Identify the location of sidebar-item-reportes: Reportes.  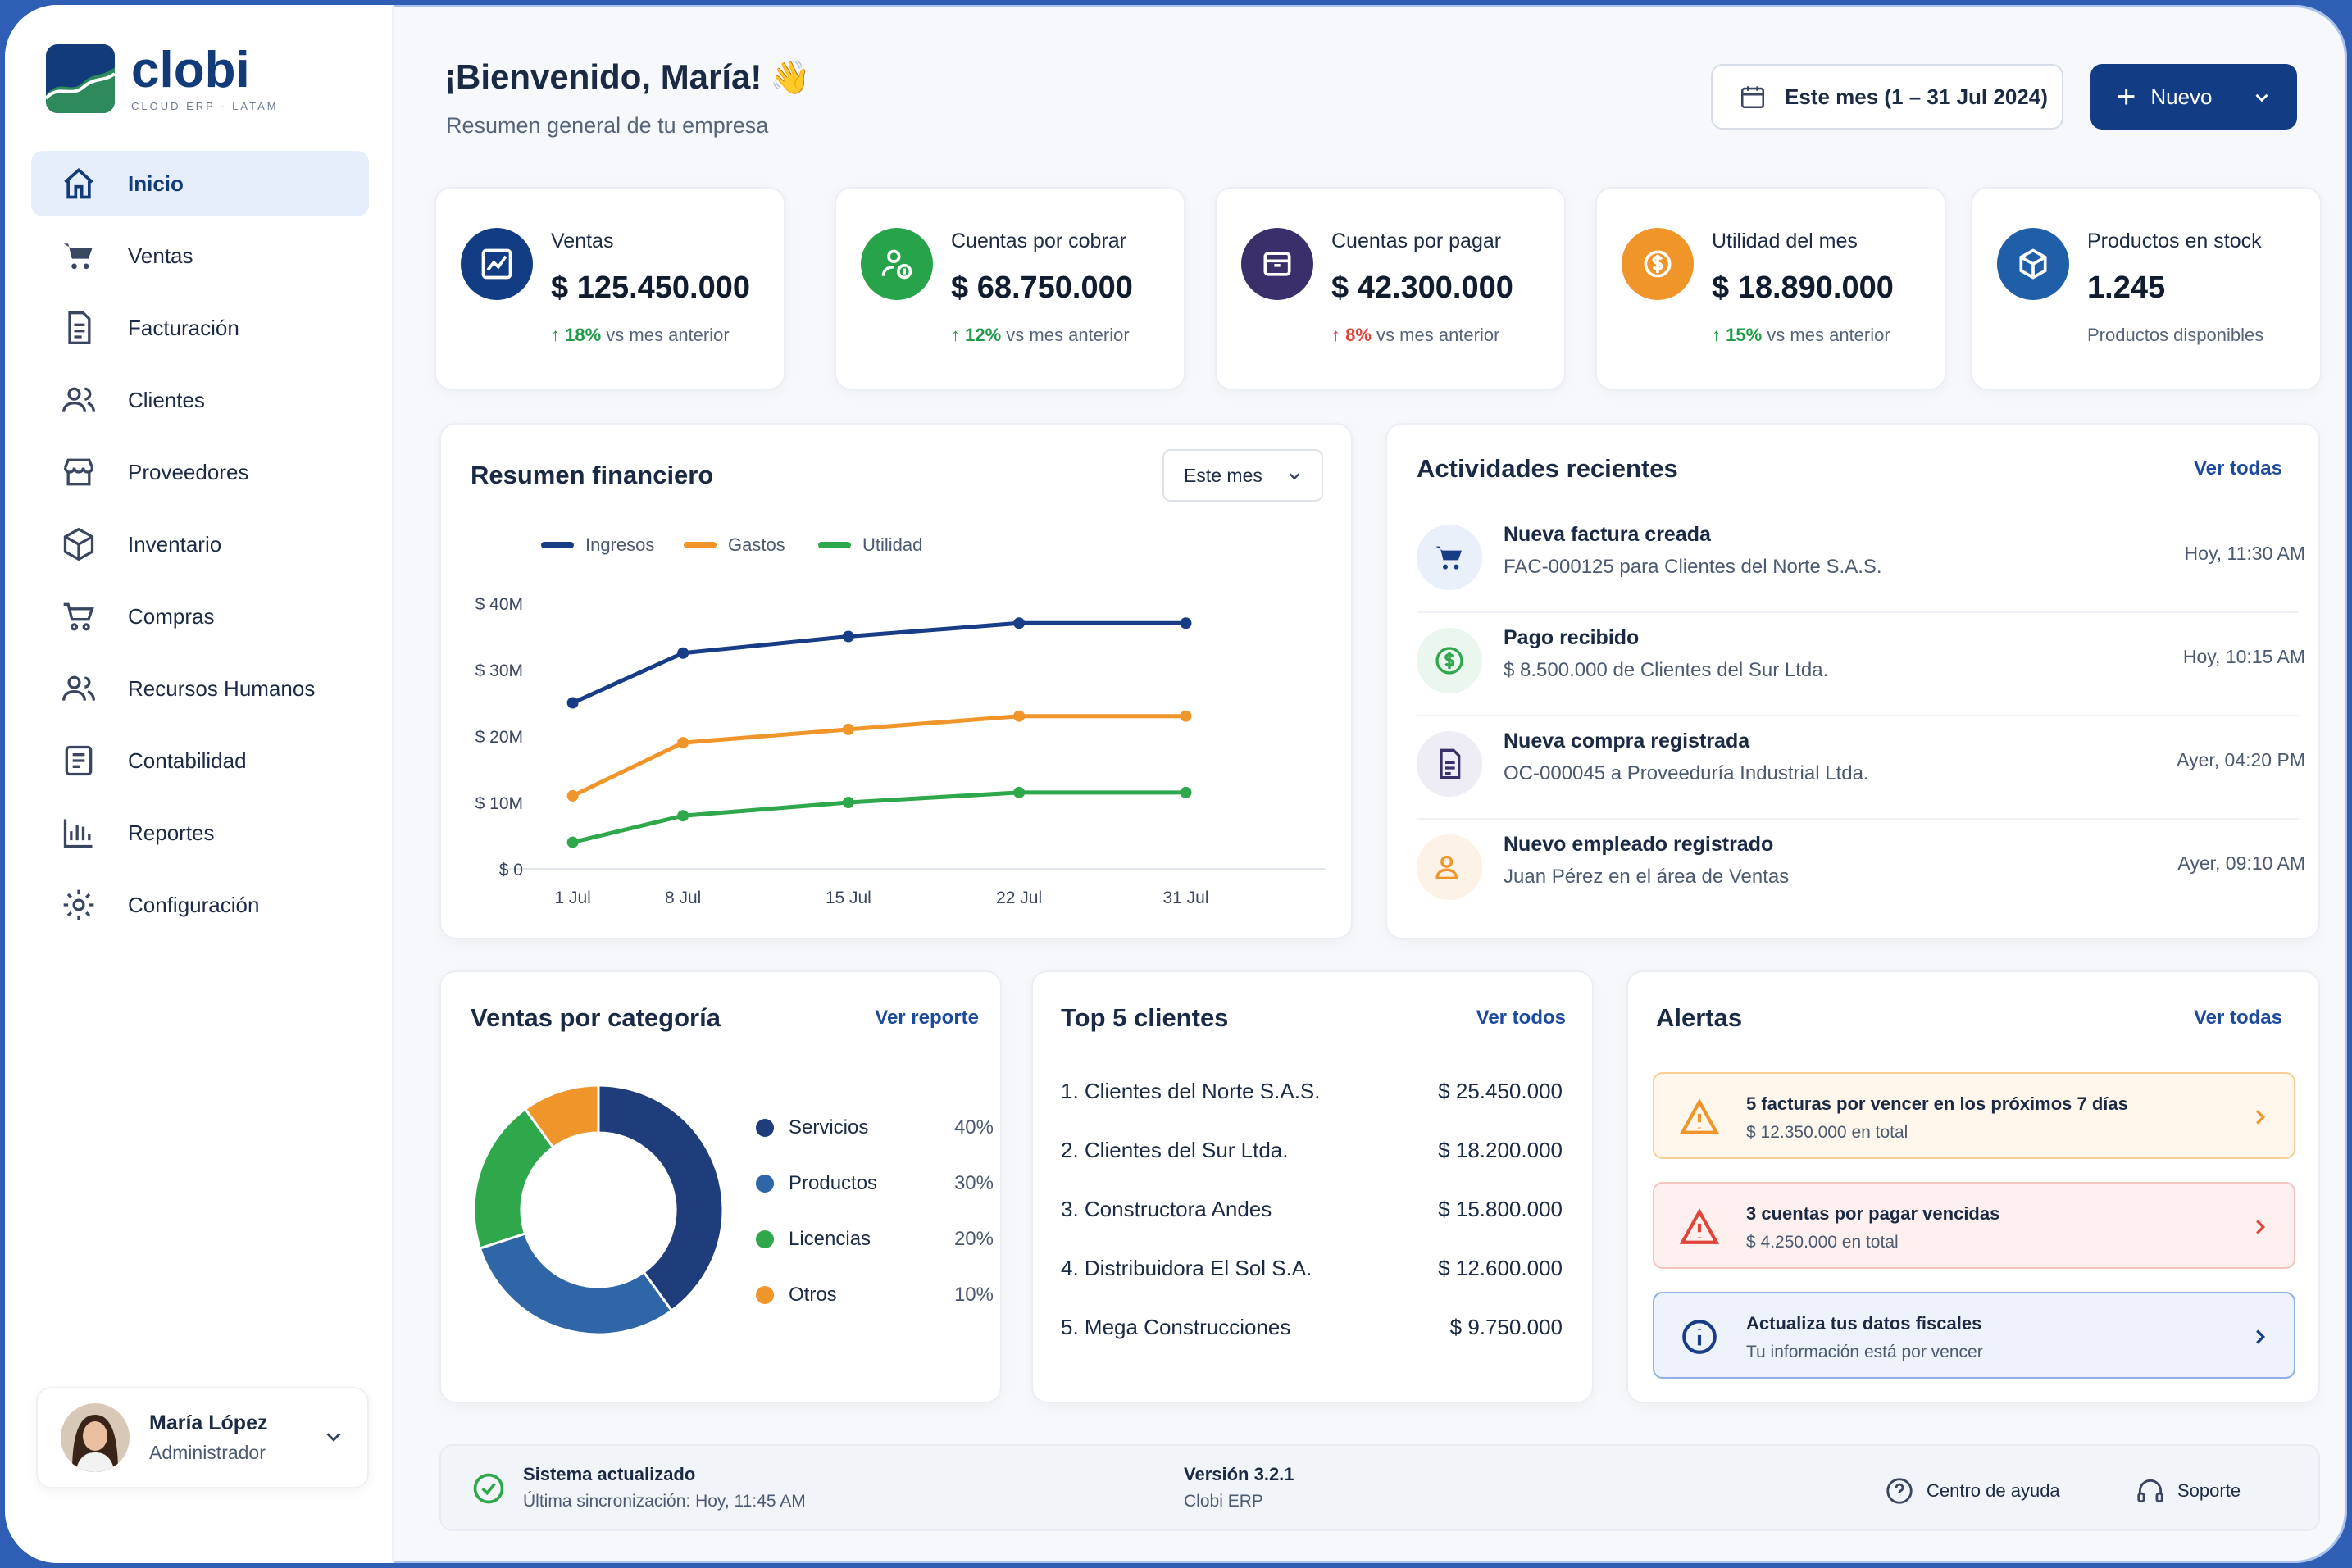
(200, 833).